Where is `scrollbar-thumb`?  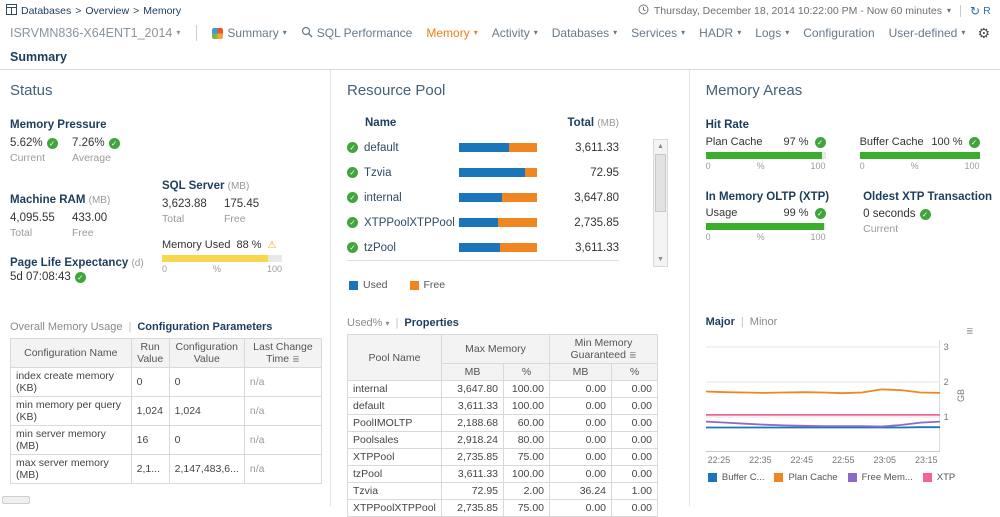 scrollbar-thumb is located at coordinates (660, 183).